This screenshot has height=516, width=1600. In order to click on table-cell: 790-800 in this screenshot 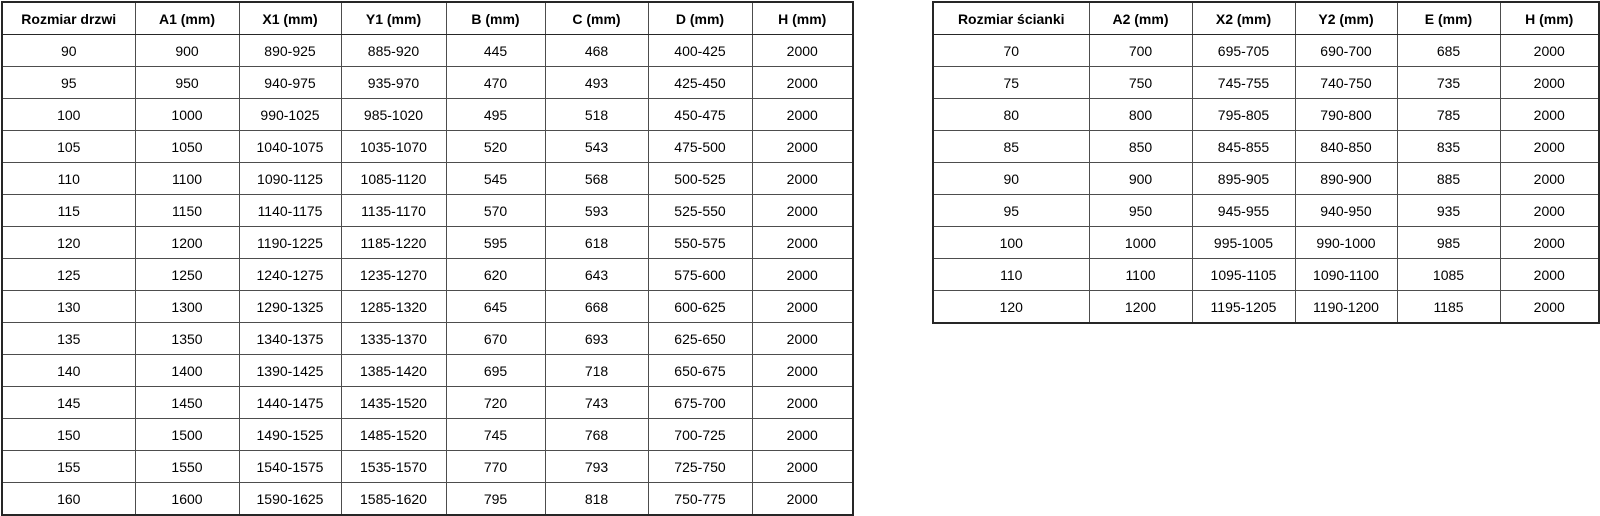, I will do `click(1346, 114)`.